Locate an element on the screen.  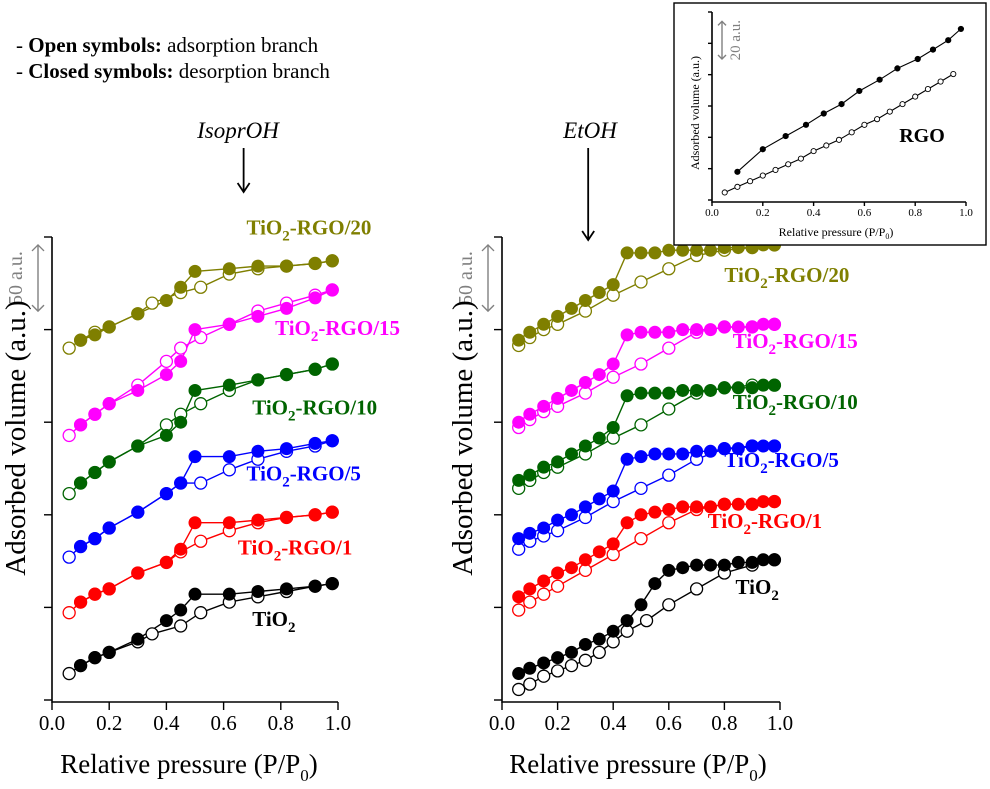
isoprop-x-tick-label: 0.4 is located at coordinates (166, 723).